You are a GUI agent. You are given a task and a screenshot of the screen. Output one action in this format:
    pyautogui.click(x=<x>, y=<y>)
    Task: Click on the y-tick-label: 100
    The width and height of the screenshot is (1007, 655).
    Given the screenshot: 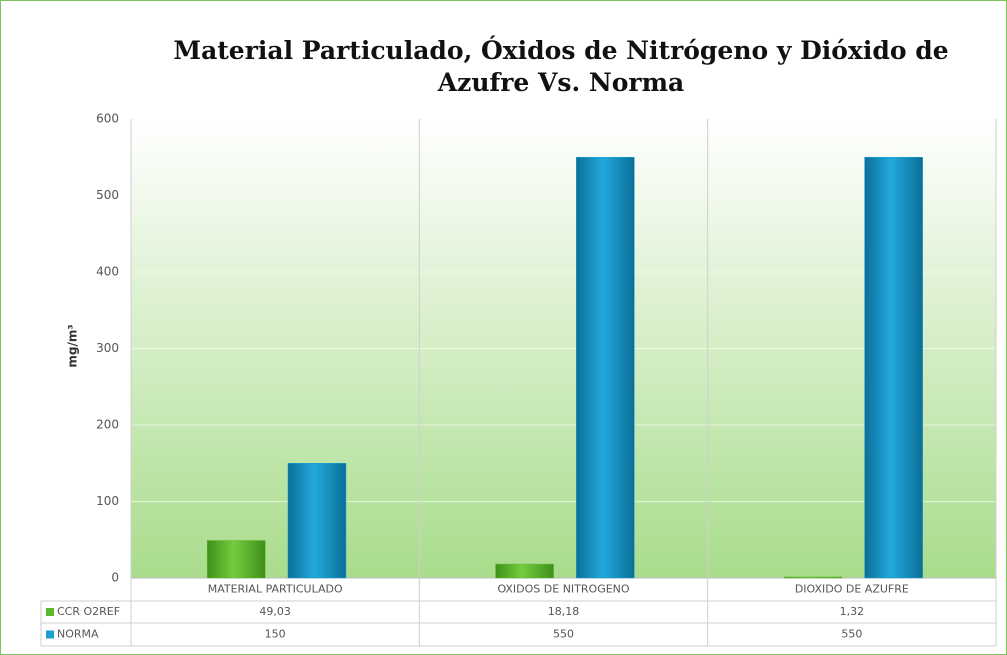 What is the action you would take?
    pyautogui.click(x=107, y=501)
    